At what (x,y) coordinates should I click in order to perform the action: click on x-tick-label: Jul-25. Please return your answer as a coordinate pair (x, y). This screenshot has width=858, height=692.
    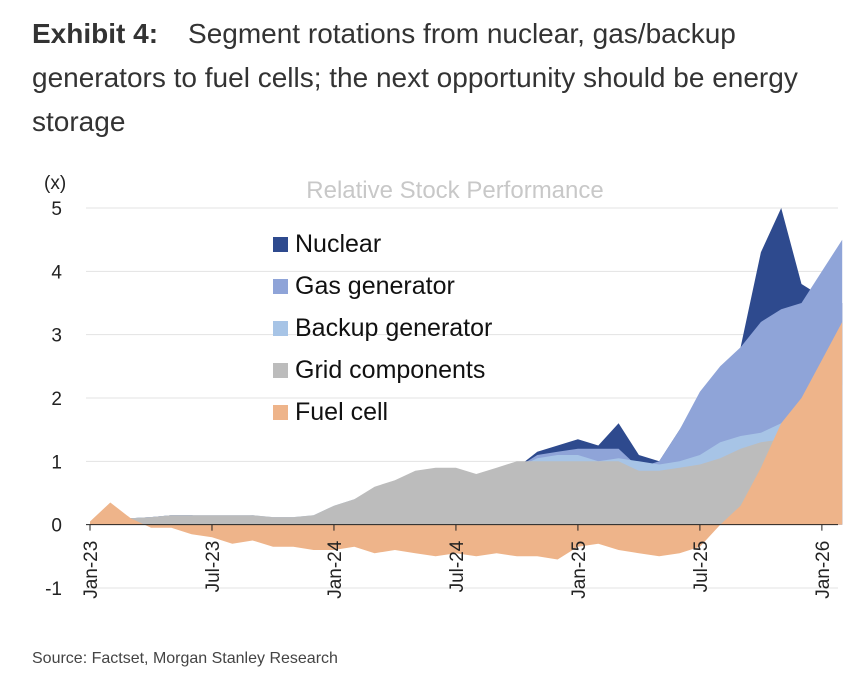
    Looking at the image, I should click on (701, 567).